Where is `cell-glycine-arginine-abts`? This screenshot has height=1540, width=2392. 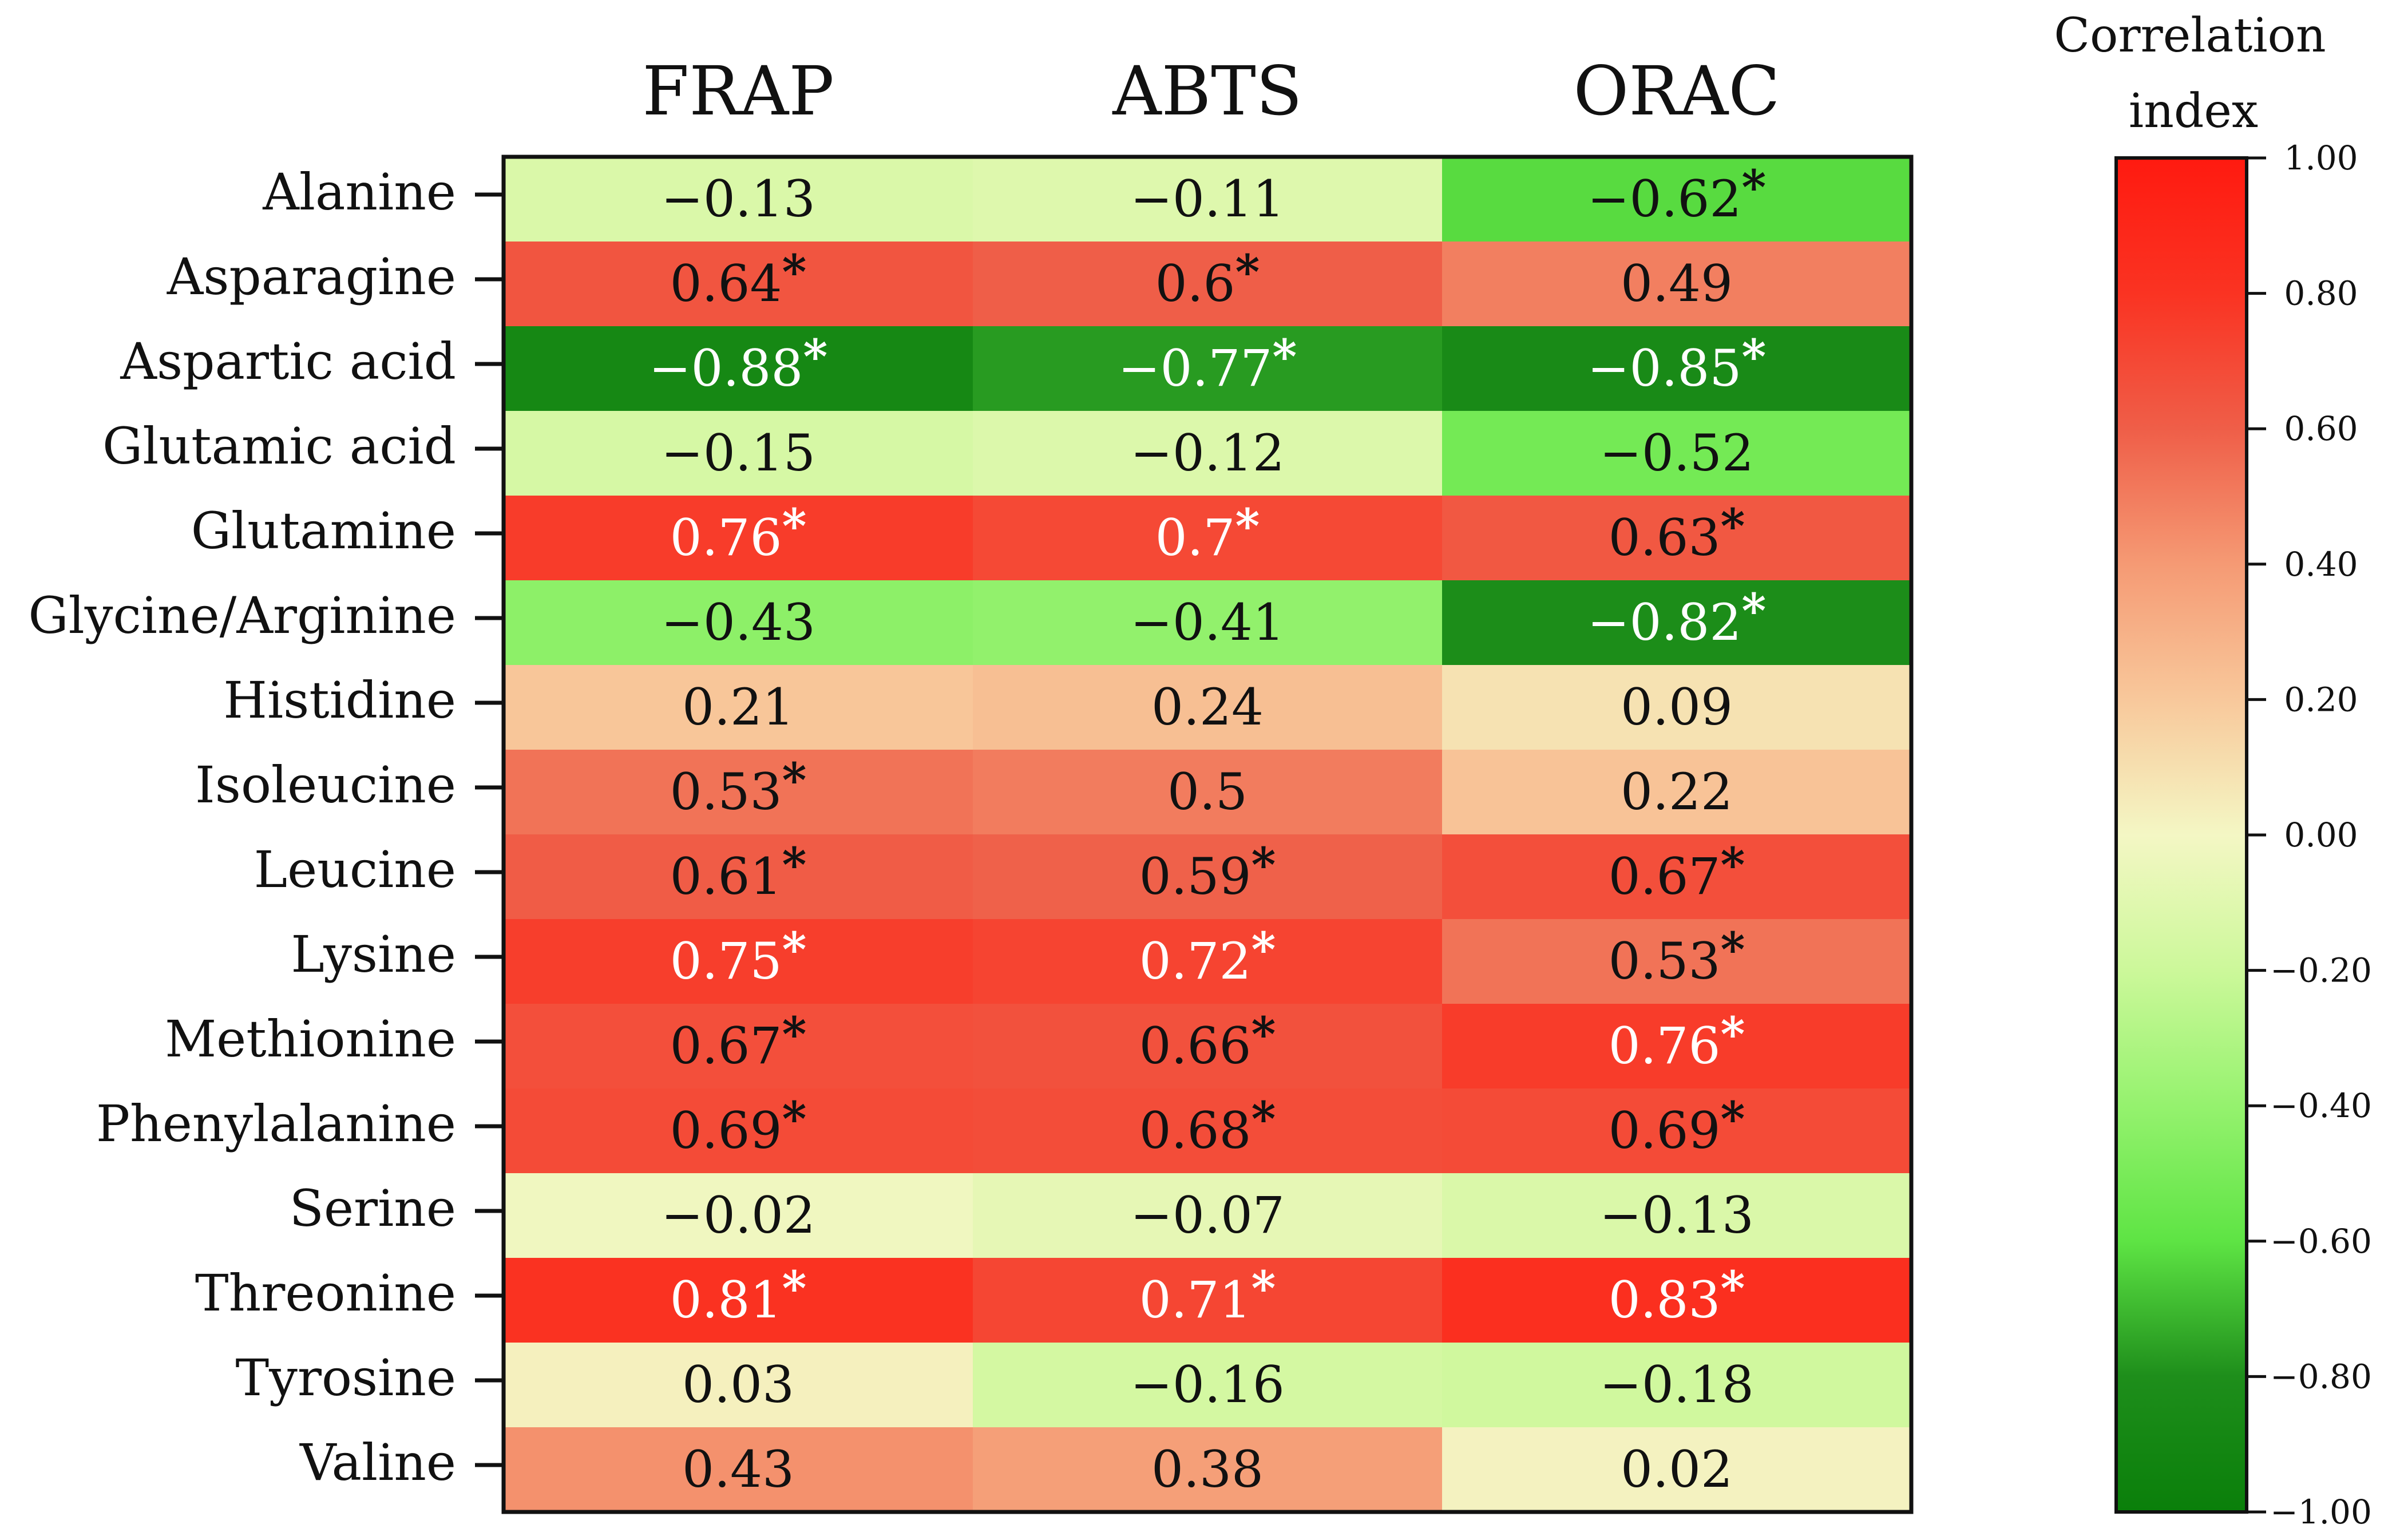 cell-glycine-arginine-abts is located at coordinates (1208, 623).